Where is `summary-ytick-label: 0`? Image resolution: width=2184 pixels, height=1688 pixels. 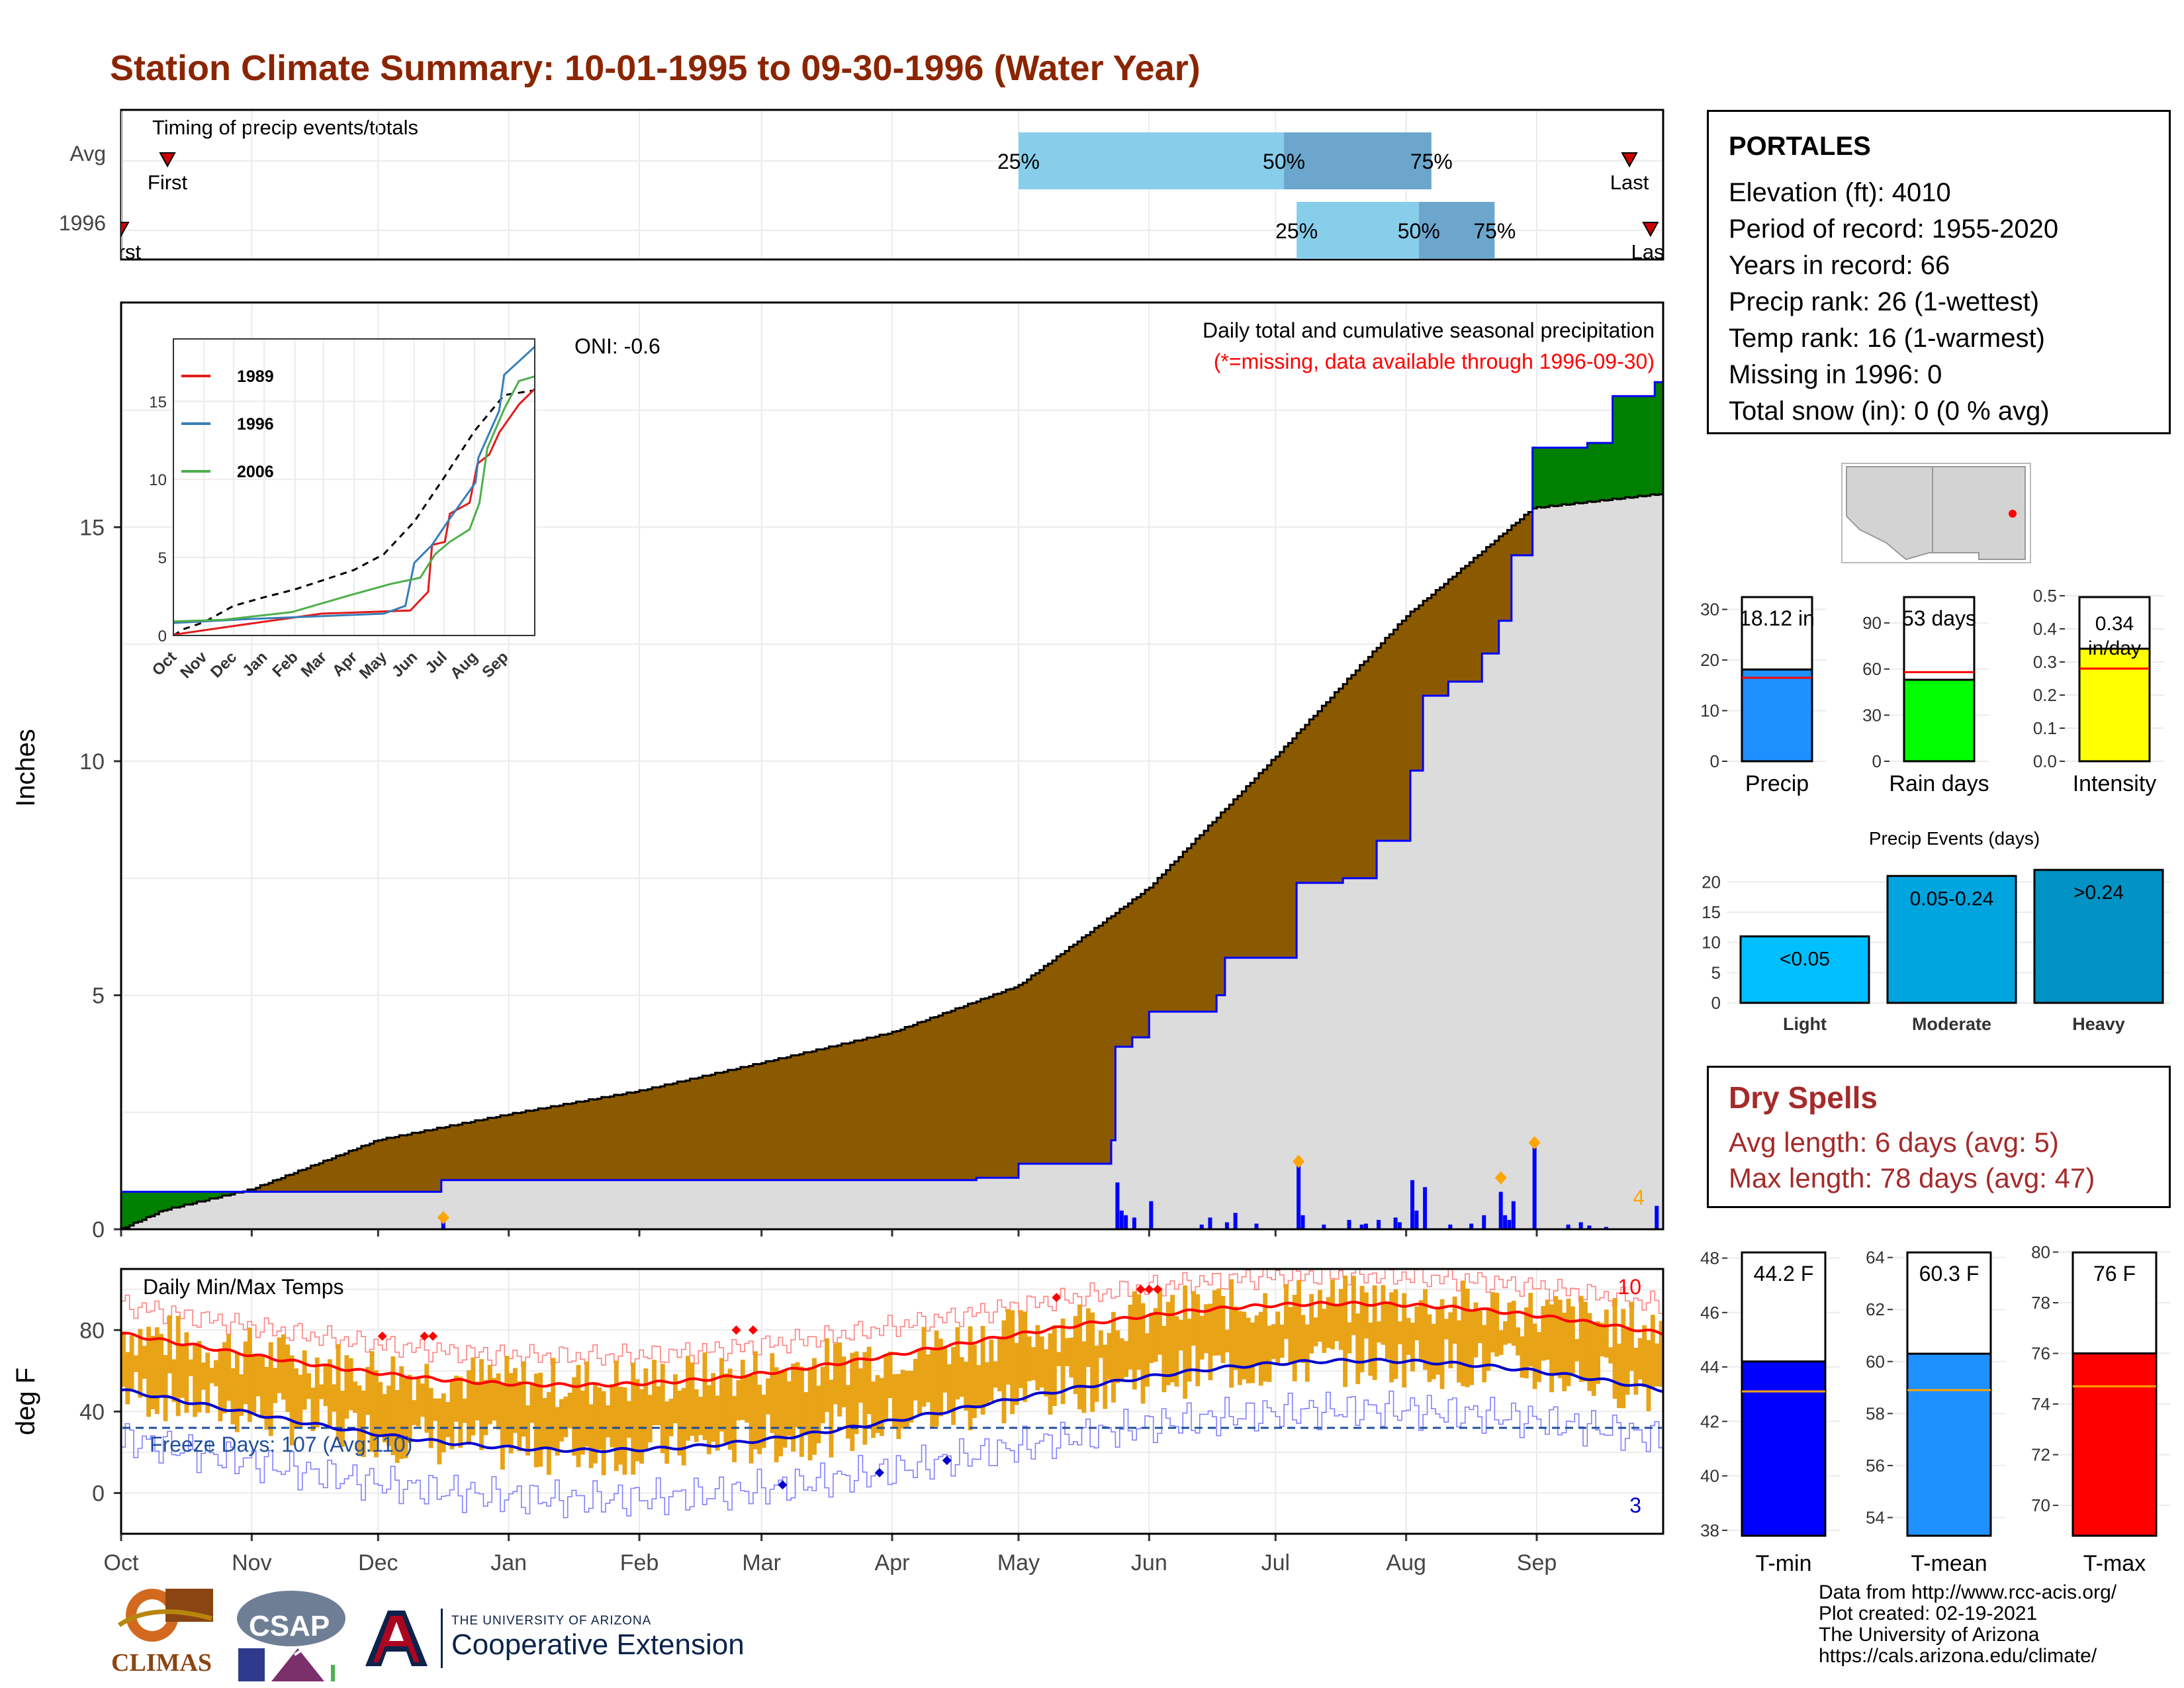
summary-ytick-label: 0 is located at coordinates (1715, 761).